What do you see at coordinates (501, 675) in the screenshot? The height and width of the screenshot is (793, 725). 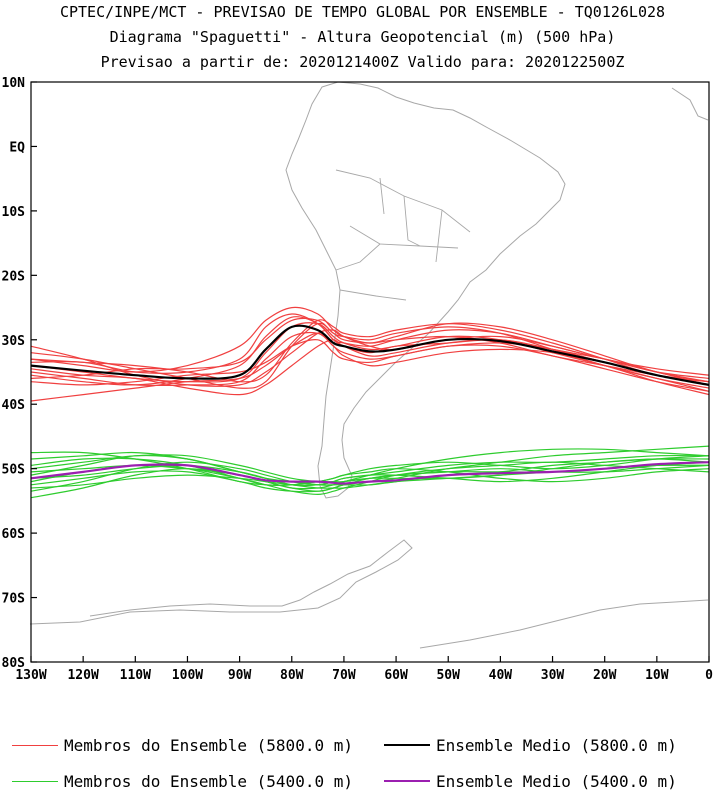 I see `x-tick-label: 40W` at bounding box center [501, 675].